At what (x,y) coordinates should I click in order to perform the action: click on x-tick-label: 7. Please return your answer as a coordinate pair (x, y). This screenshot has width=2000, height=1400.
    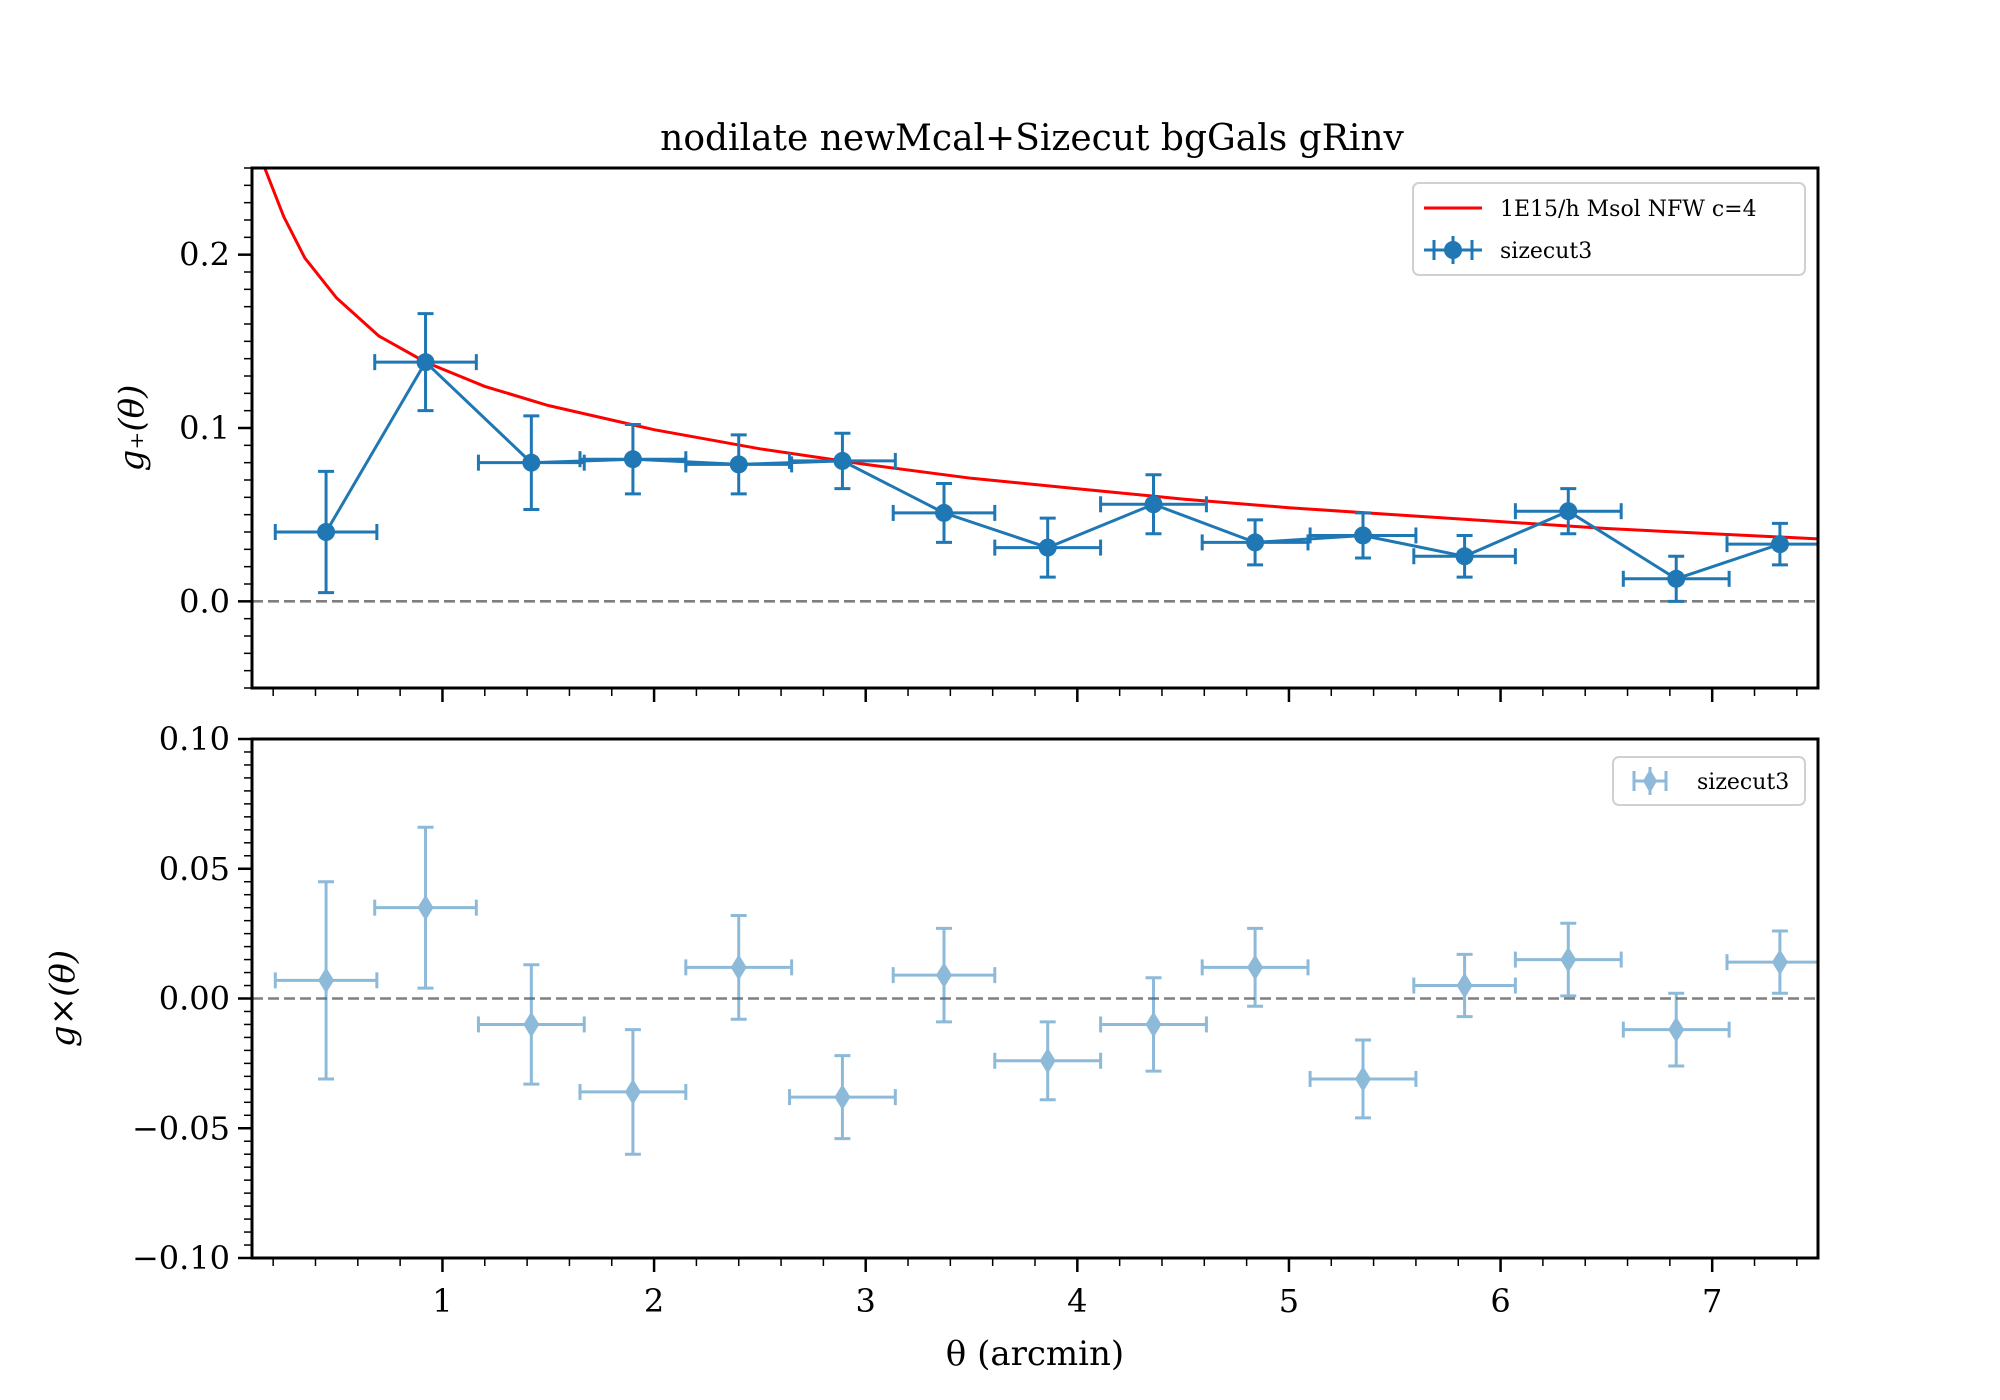
    Looking at the image, I should click on (1712, 1301).